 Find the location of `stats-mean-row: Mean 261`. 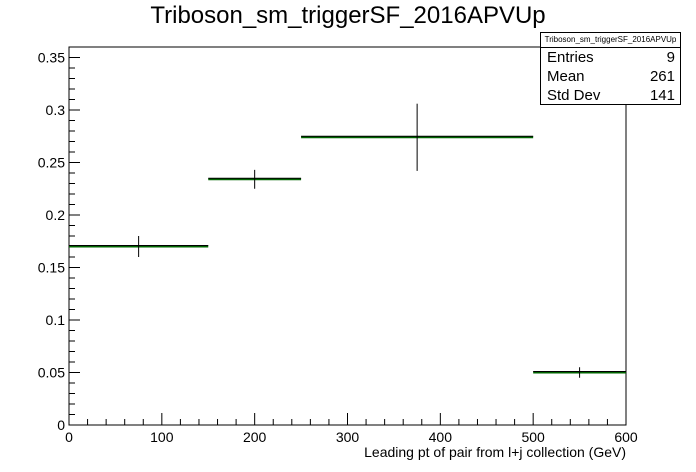

stats-mean-row: Mean 261 is located at coordinates (610, 76).